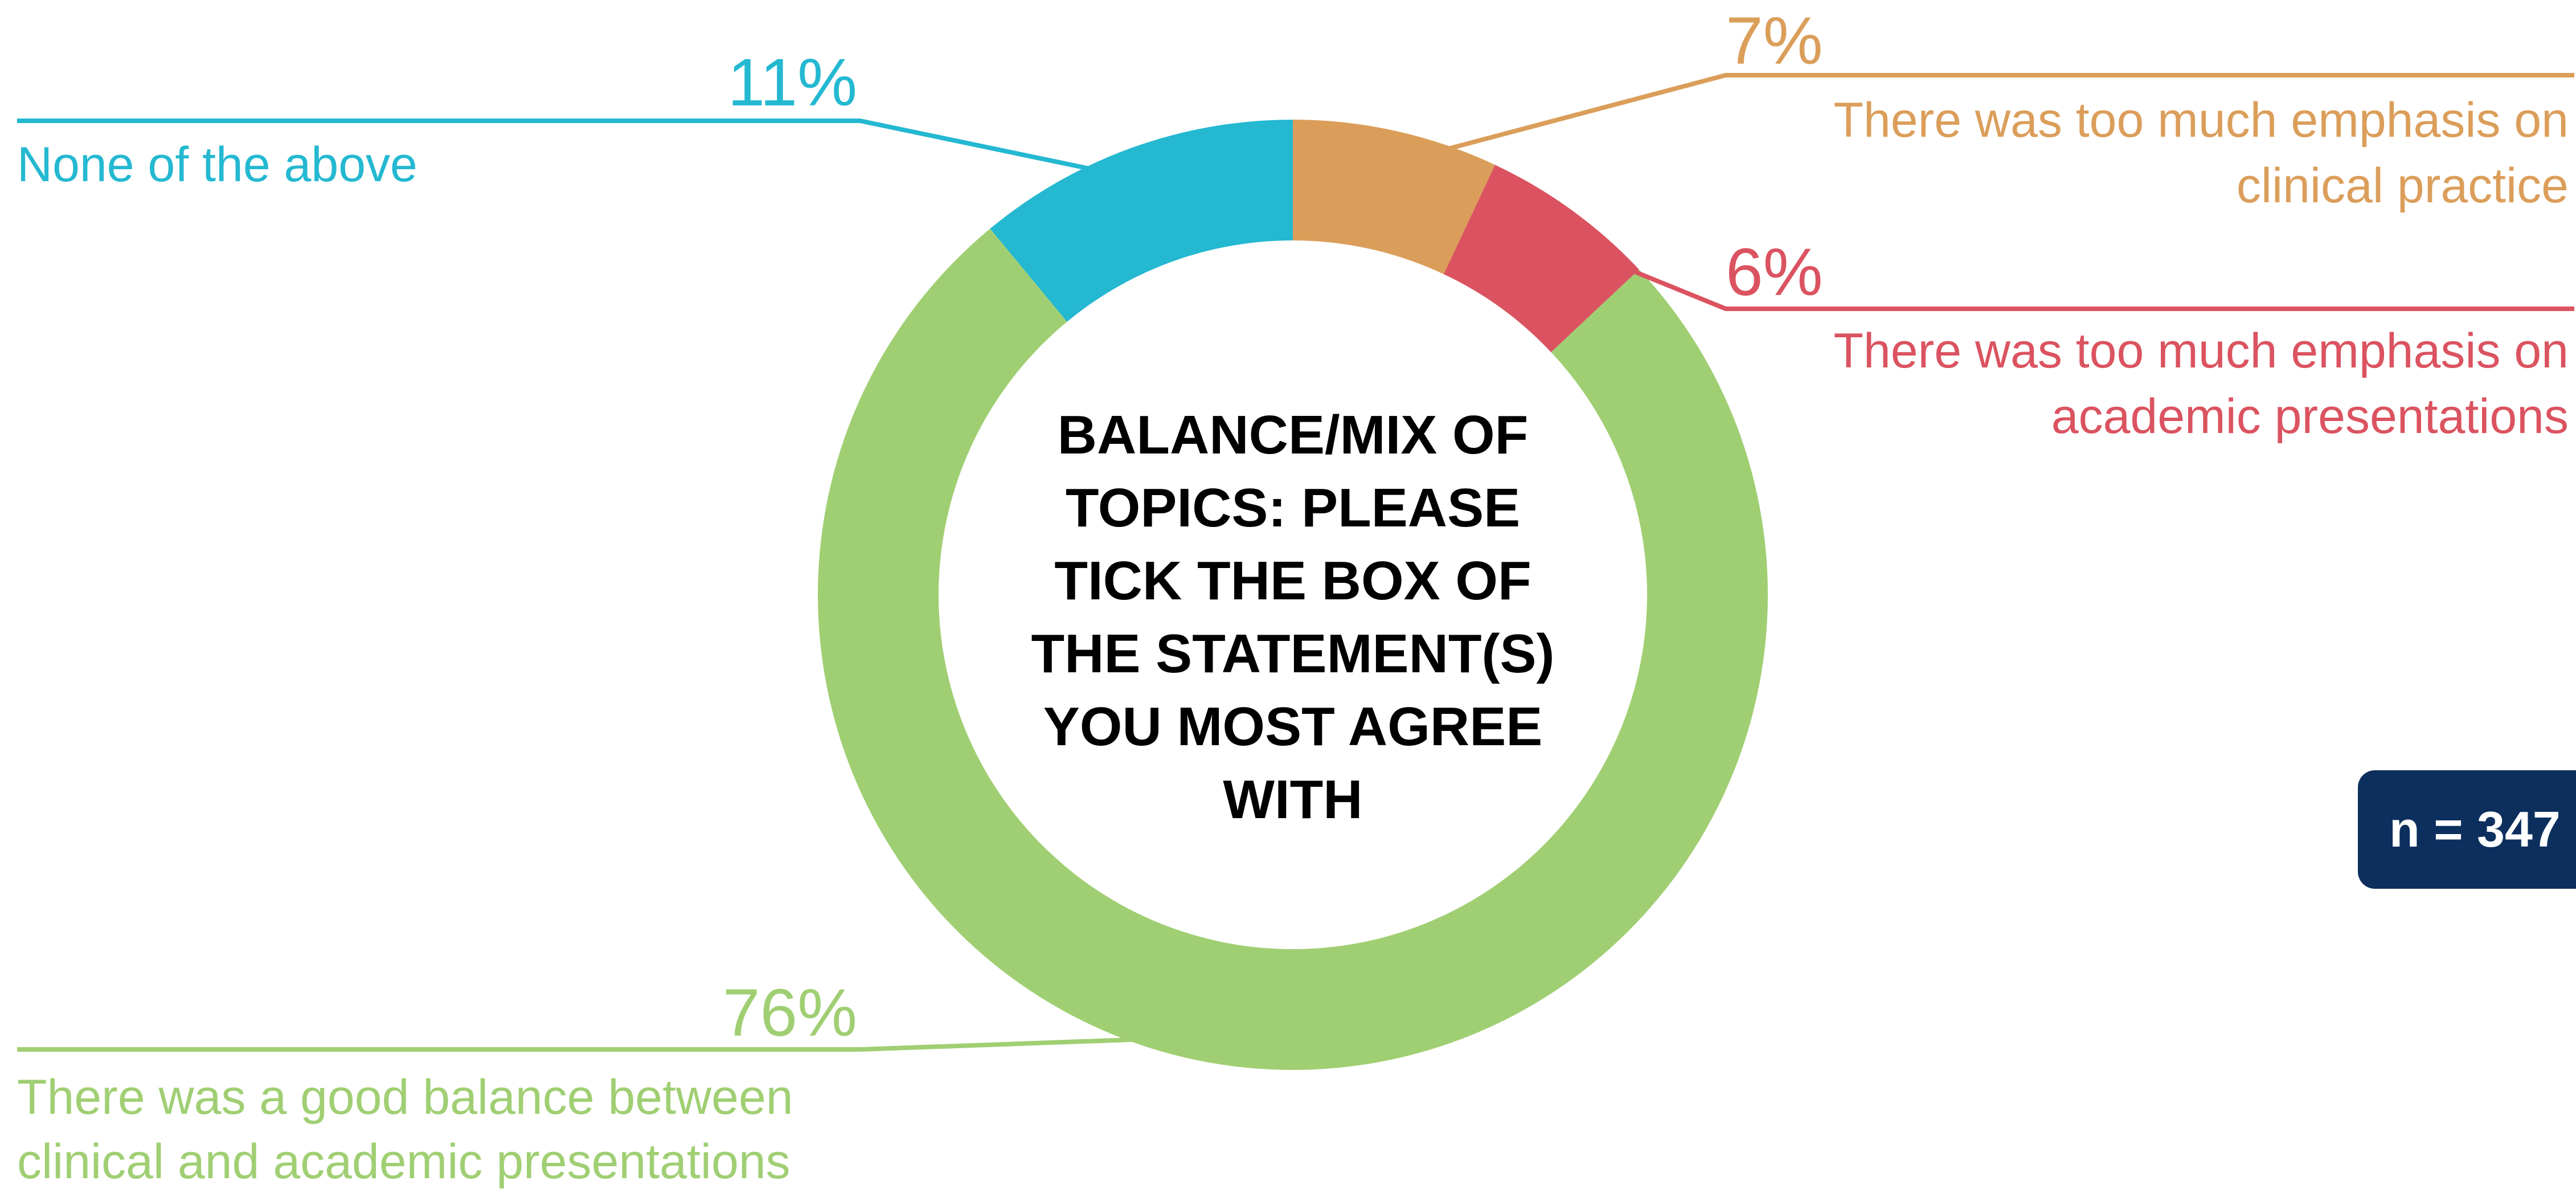 Image resolution: width=2576 pixels, height=1193 pixels. Describe the element at coordinates (2310, 416) in the screenshot. I see `category-label: academic presentations` at that location.